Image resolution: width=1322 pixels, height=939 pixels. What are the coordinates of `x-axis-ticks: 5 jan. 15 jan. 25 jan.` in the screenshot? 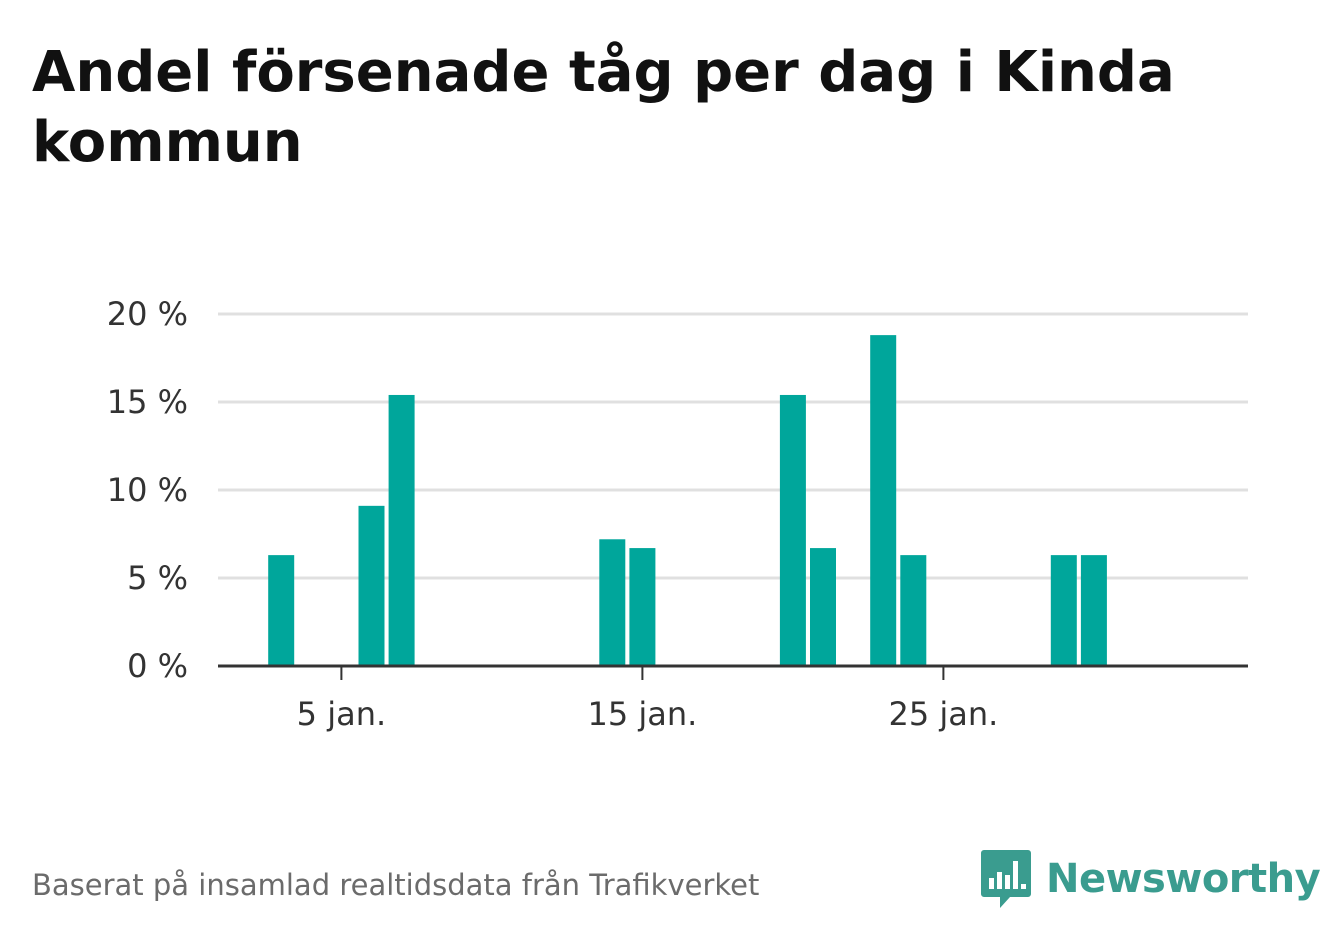 It's located at (647, 699).